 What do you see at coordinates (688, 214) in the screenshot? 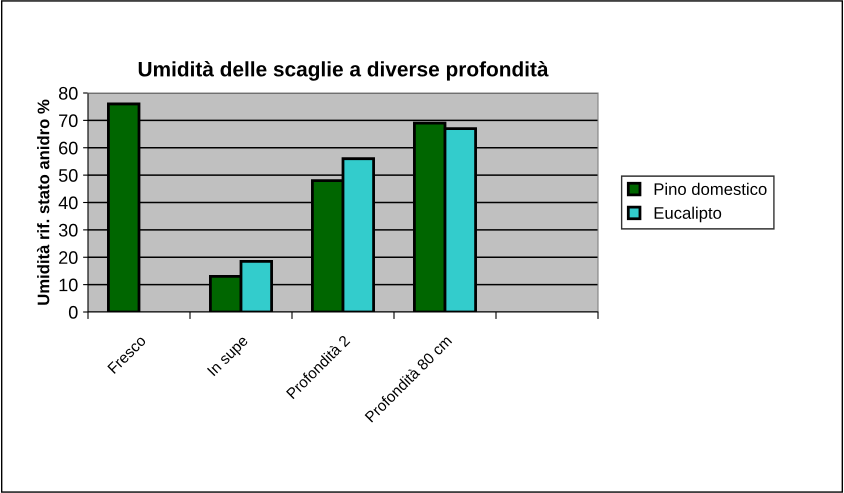
I see `legend-label: Eucalipto` at bounding box center [688, 214].